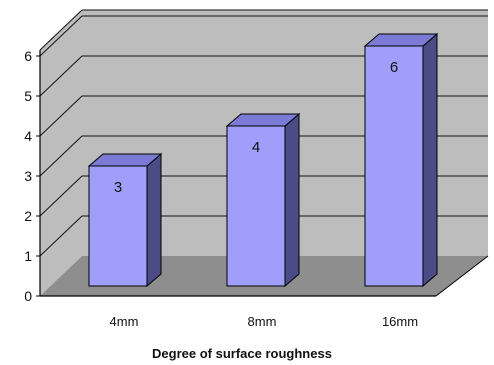 The height and width of the screenshot is (365, 494). What do you see at coordinates (242, 353) in the screenshot?
I see `x-axis-title: Degree of surface roughness` at bounding box center [242, 353].